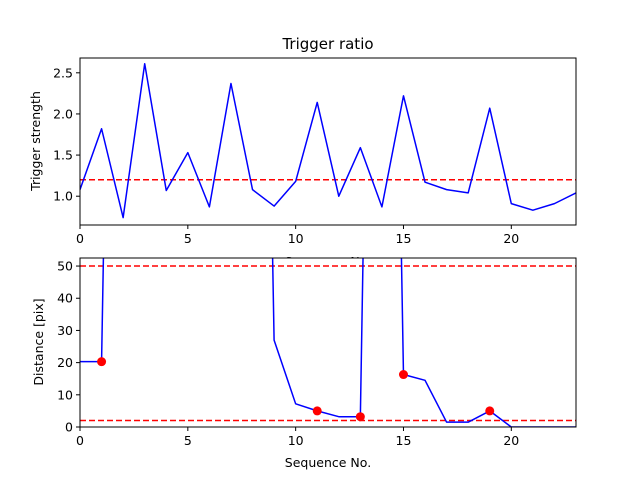  What do you see at coordinates (63, 196) in the screenshot?
I see `top-y-tick-label-0: 1.0` at bounding box center [63, 196].